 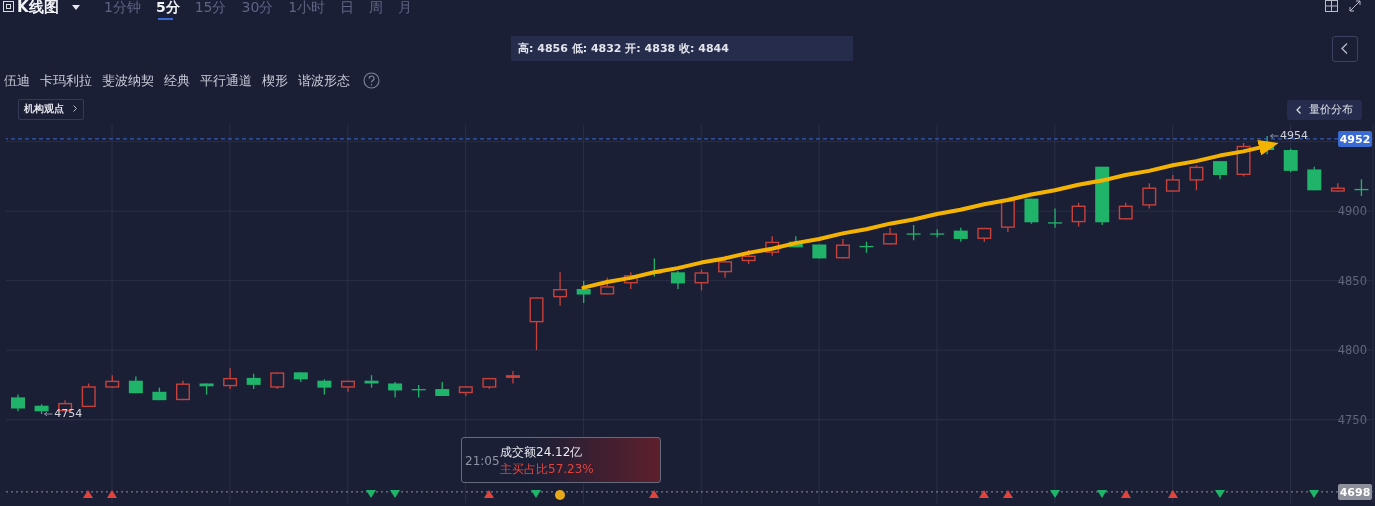 I want to click on annotation: 4954, so click(x=1293, y=136).